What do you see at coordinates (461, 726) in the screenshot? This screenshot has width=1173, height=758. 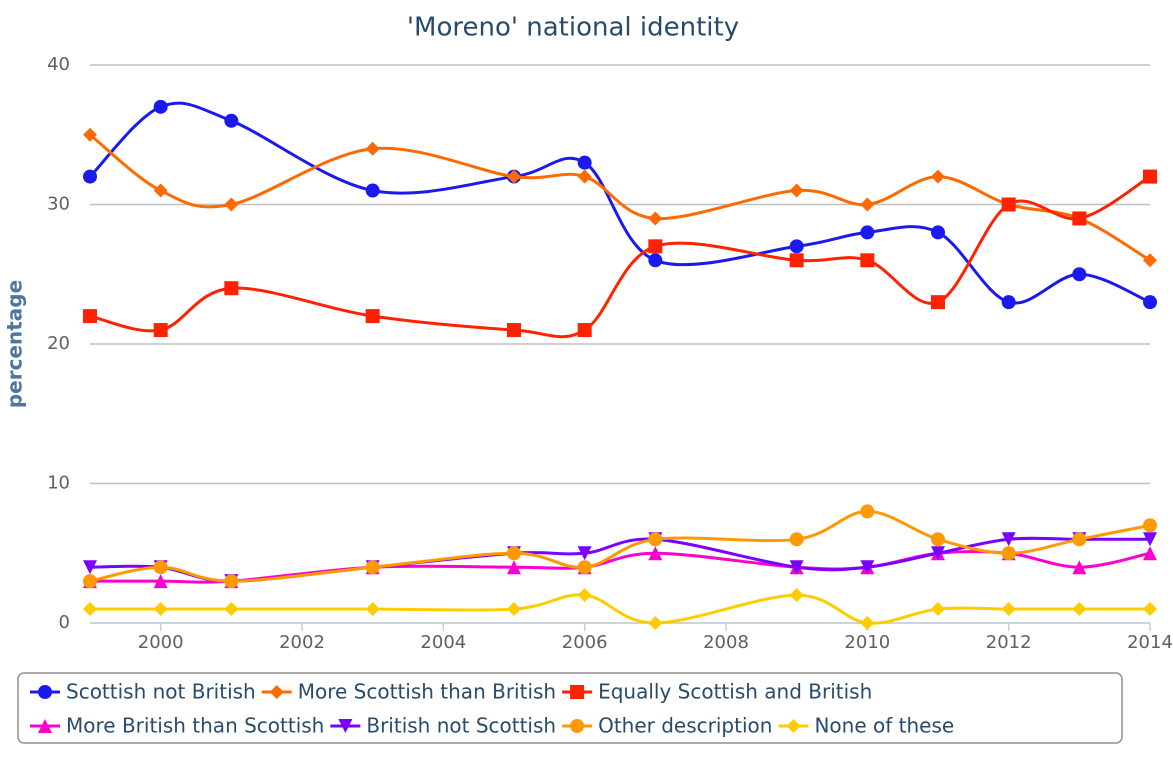 I see `legend-label: British not Scottish` at bounding box center [461, 726].